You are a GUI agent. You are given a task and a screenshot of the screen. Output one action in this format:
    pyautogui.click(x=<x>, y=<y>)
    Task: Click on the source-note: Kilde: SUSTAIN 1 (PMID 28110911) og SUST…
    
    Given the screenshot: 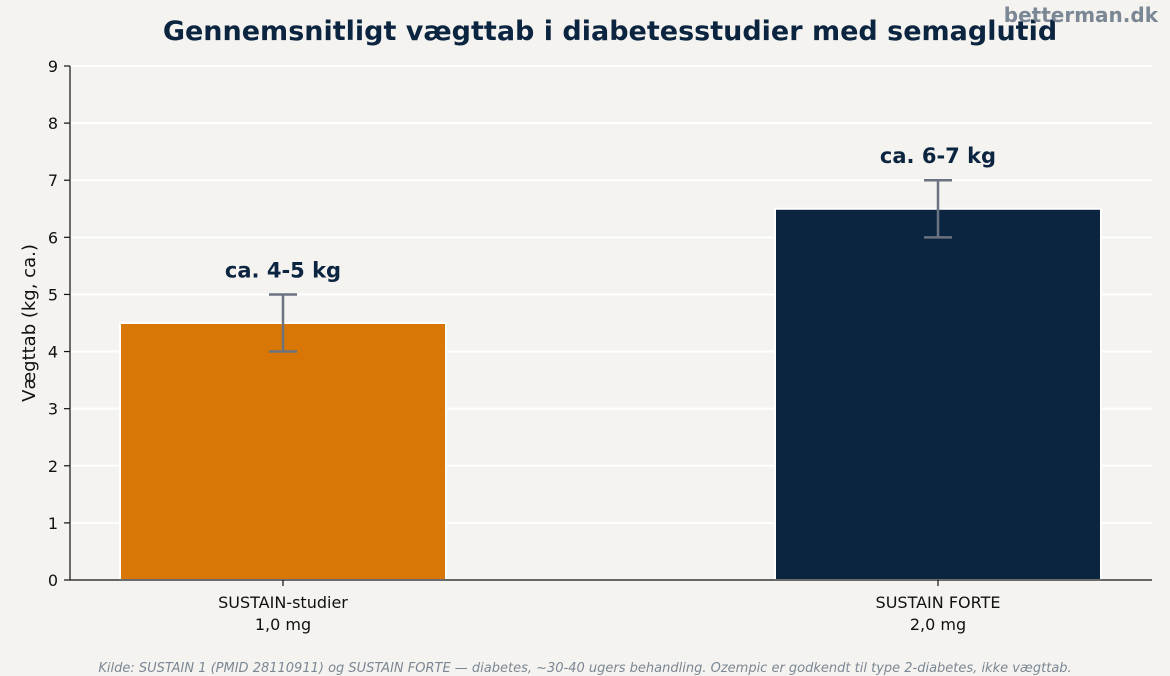 What is the action you would take?
    pyautogui.click(x=584, y=668)
    